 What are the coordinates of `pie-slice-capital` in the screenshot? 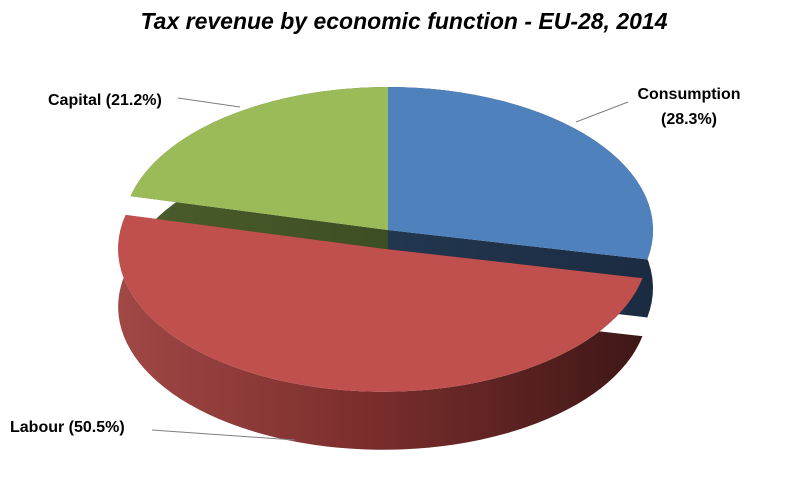 It's located at (259, 158).